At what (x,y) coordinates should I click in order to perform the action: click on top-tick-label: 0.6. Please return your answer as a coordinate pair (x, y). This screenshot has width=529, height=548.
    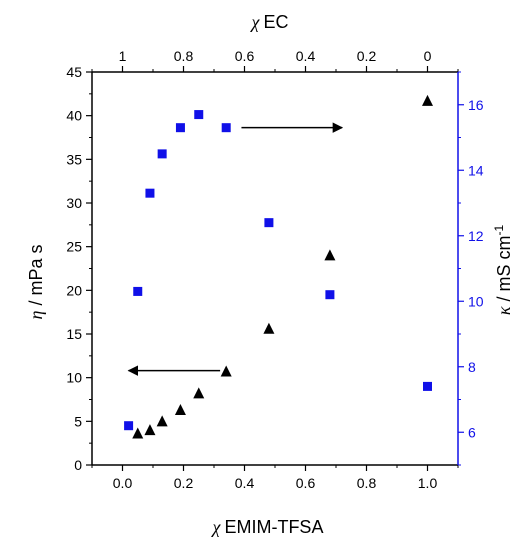
    Looking at the image, I should click on (245, 56).